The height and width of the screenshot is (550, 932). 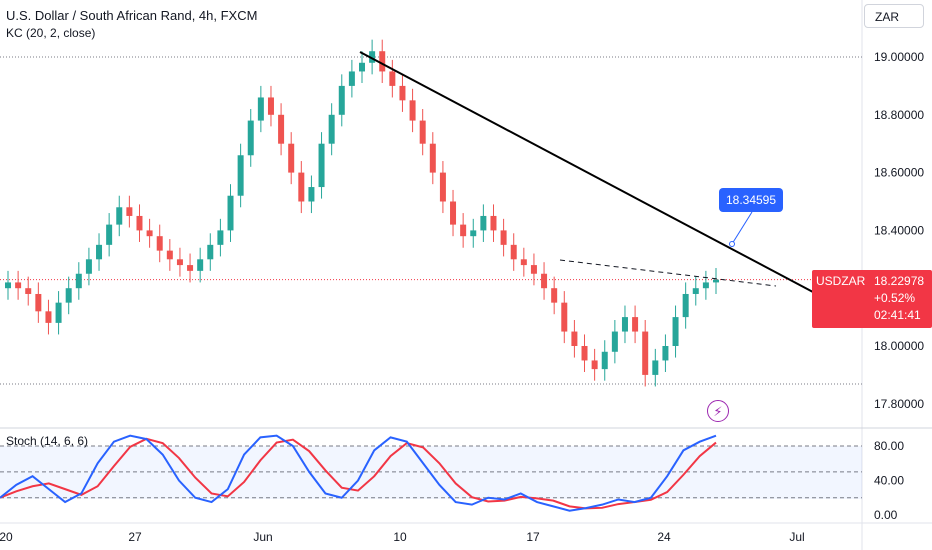 I want to click on time-label: 10, so click(x=400, y=537).